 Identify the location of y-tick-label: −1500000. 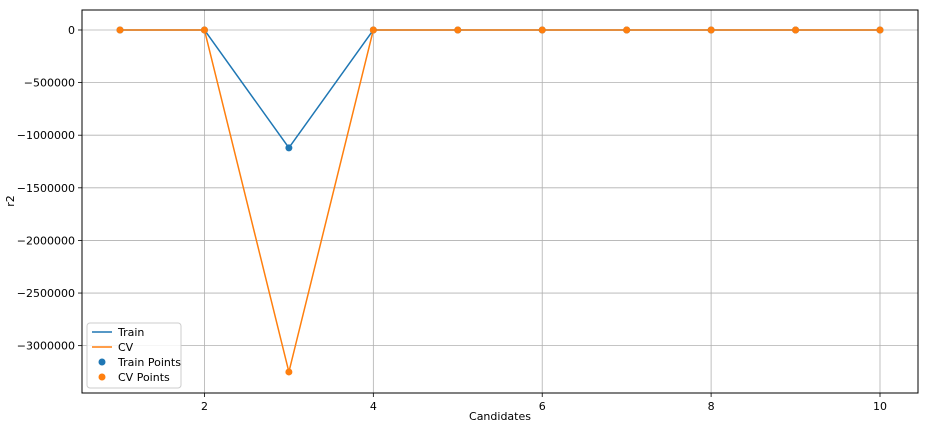
(46, 188).